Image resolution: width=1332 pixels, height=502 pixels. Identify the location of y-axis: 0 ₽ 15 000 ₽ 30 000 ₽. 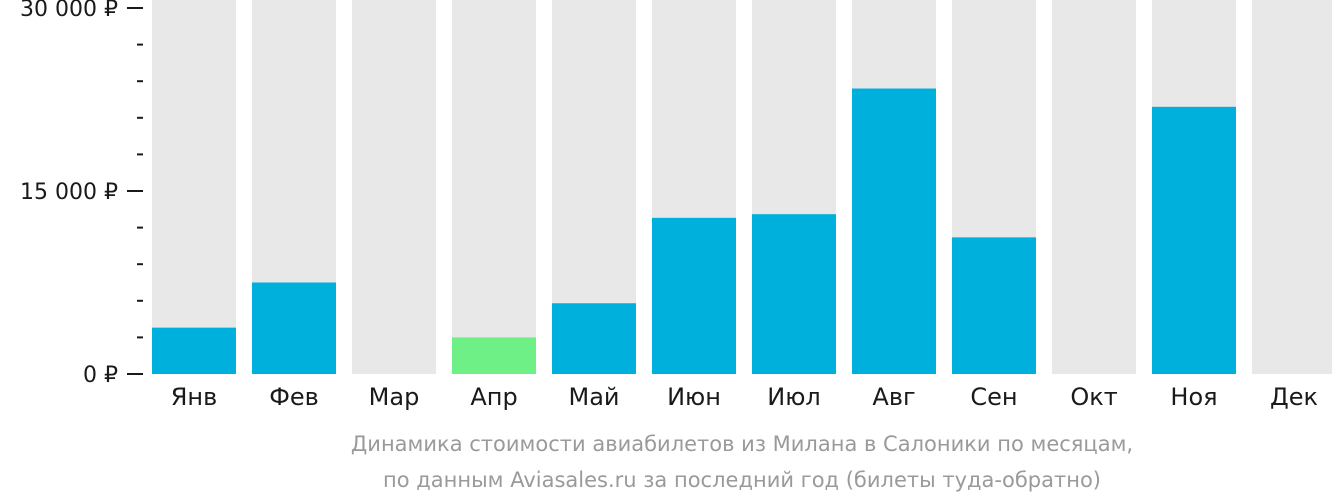
(81, 194).